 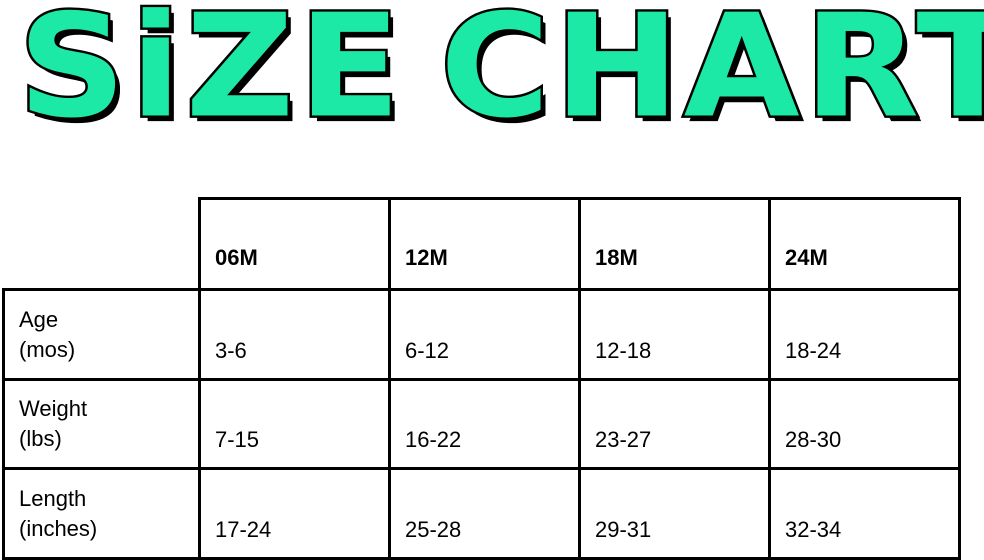 I want to click on table-cell: 6-12, so click(x=484, y=334).